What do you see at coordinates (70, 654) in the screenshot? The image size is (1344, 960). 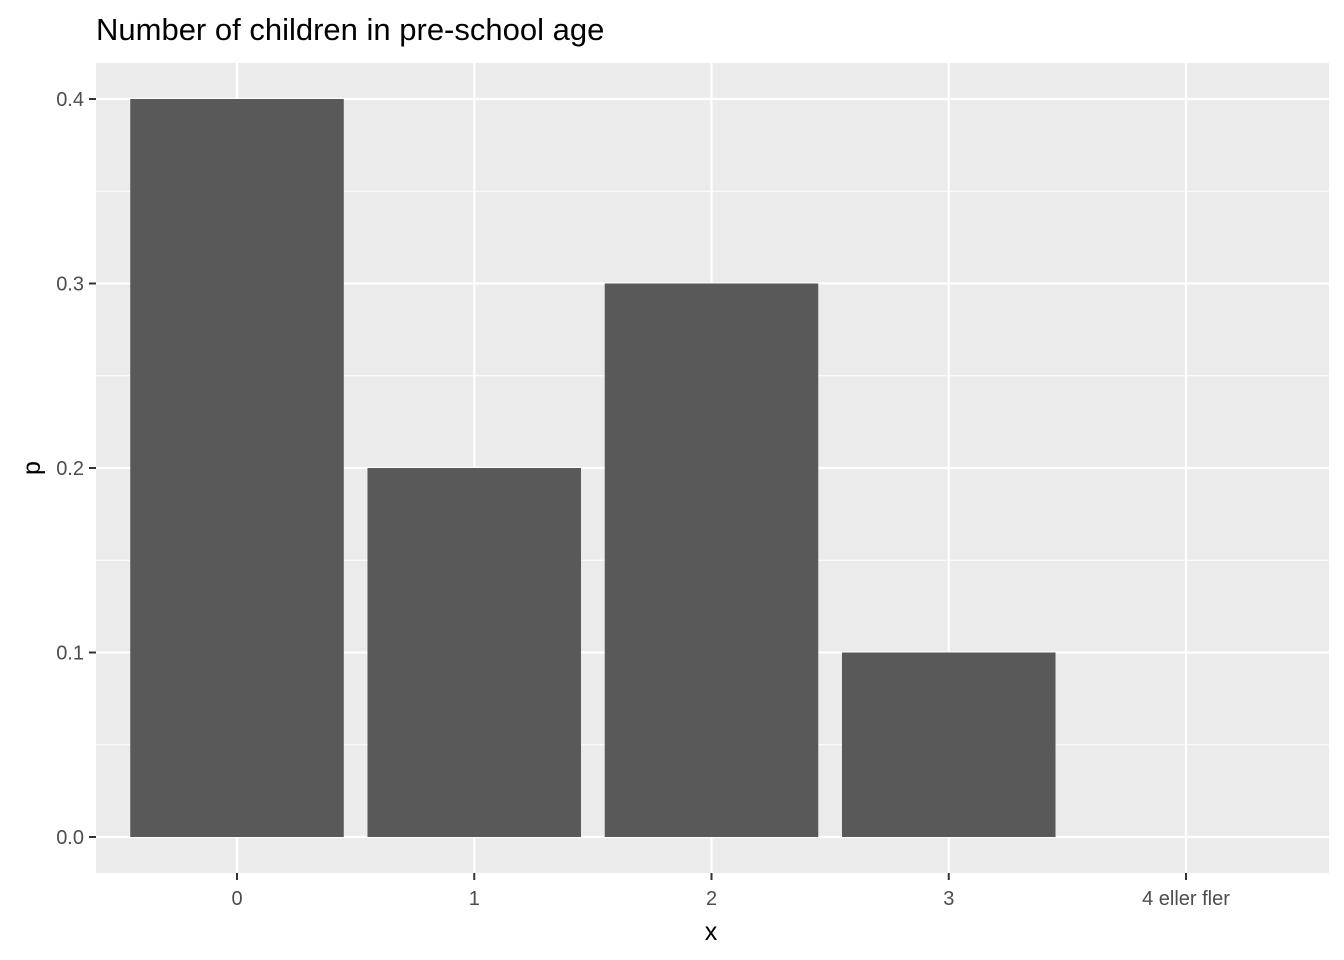 I see `y-tick-label: 0.1` at bounding box center [70, 654].